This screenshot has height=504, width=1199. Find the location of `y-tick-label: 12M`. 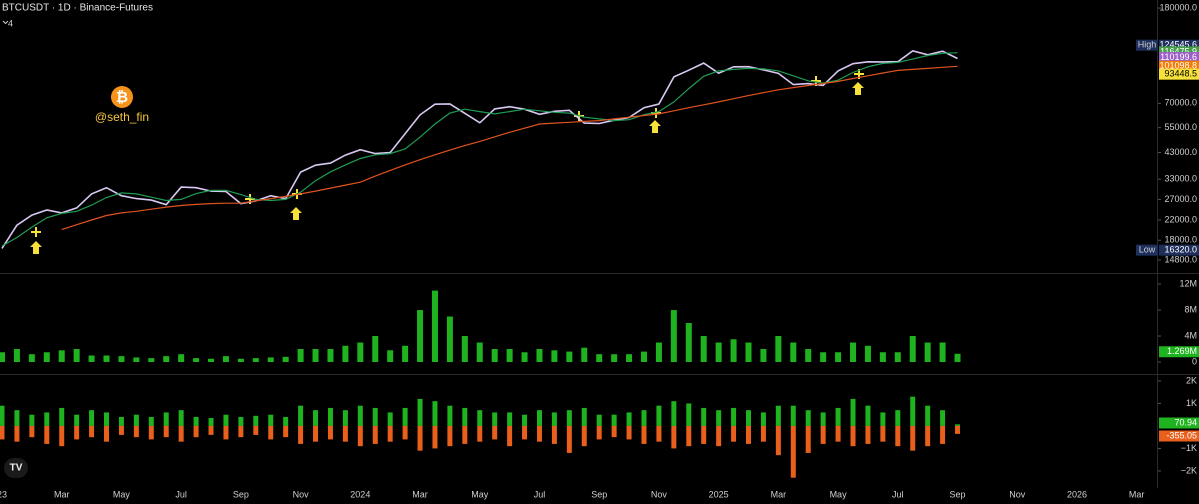

y-tick-label: 12M is located at coordinates (1188, 283).